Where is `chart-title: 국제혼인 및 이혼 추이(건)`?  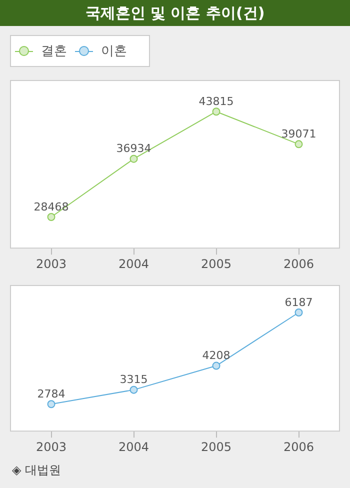 chart-title: 국제혼인 및 이혼 추이(건) is located at coordinates (175, 13).